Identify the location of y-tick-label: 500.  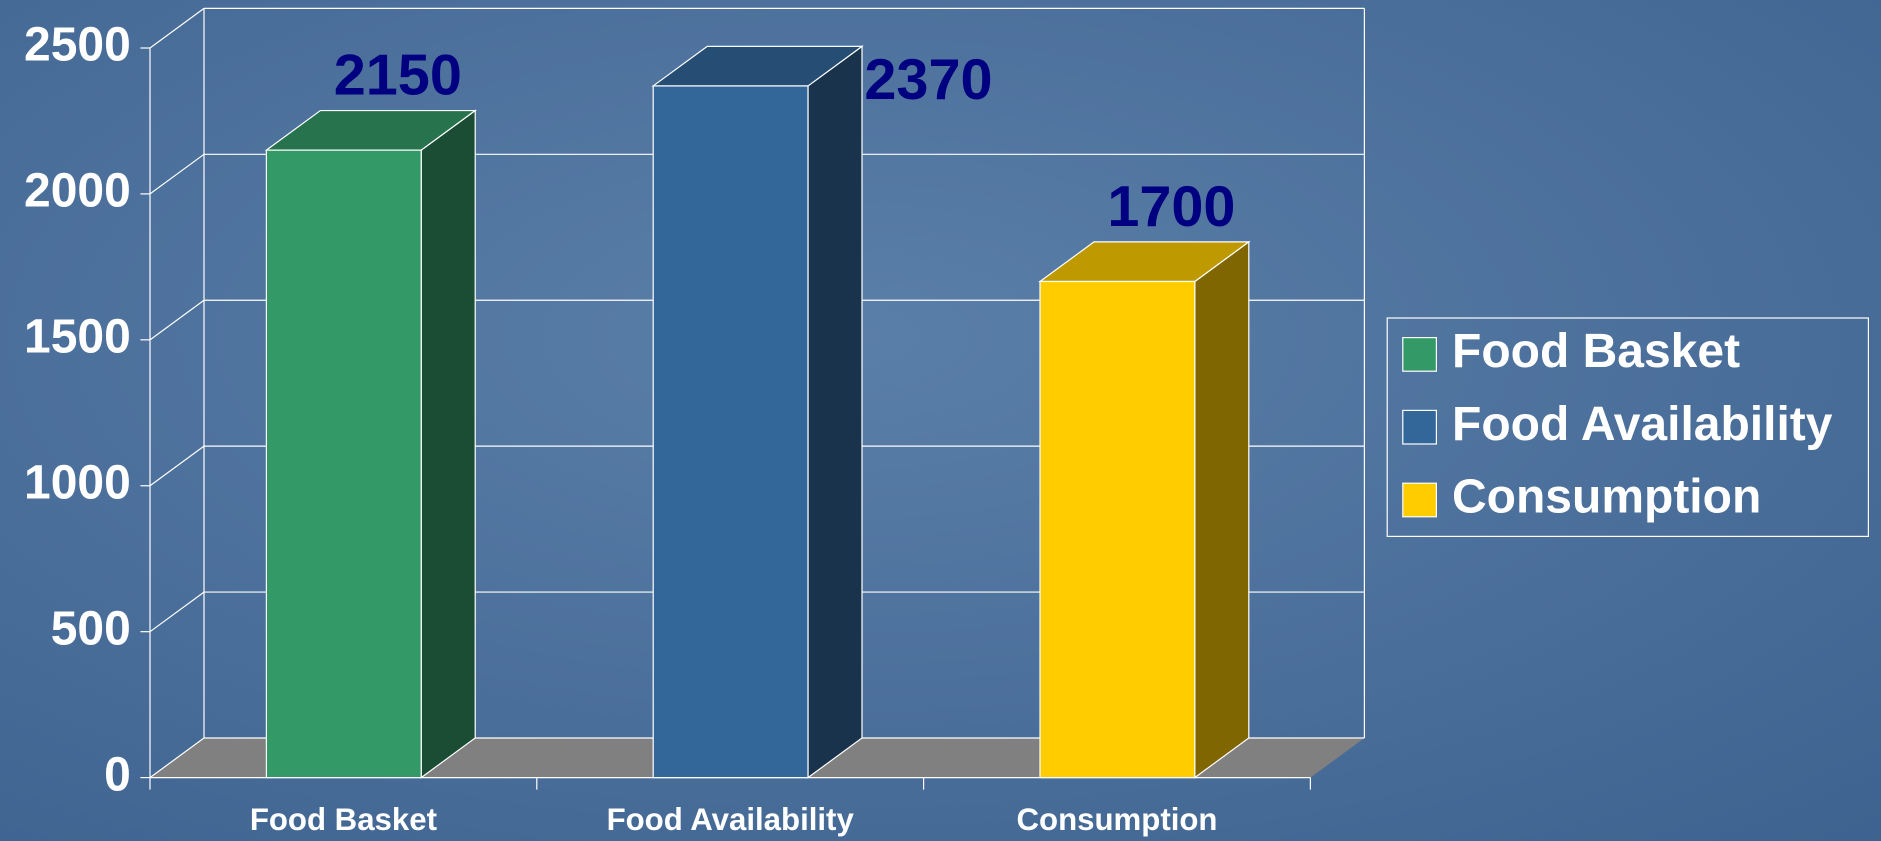
(91, 628).